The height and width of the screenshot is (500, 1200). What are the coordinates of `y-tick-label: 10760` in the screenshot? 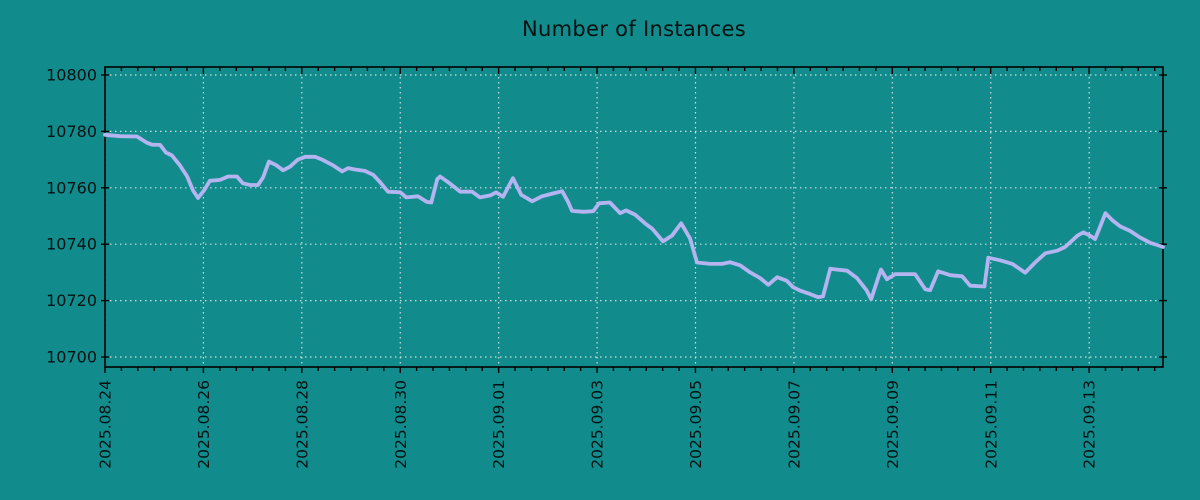 It's located at (71, 187).